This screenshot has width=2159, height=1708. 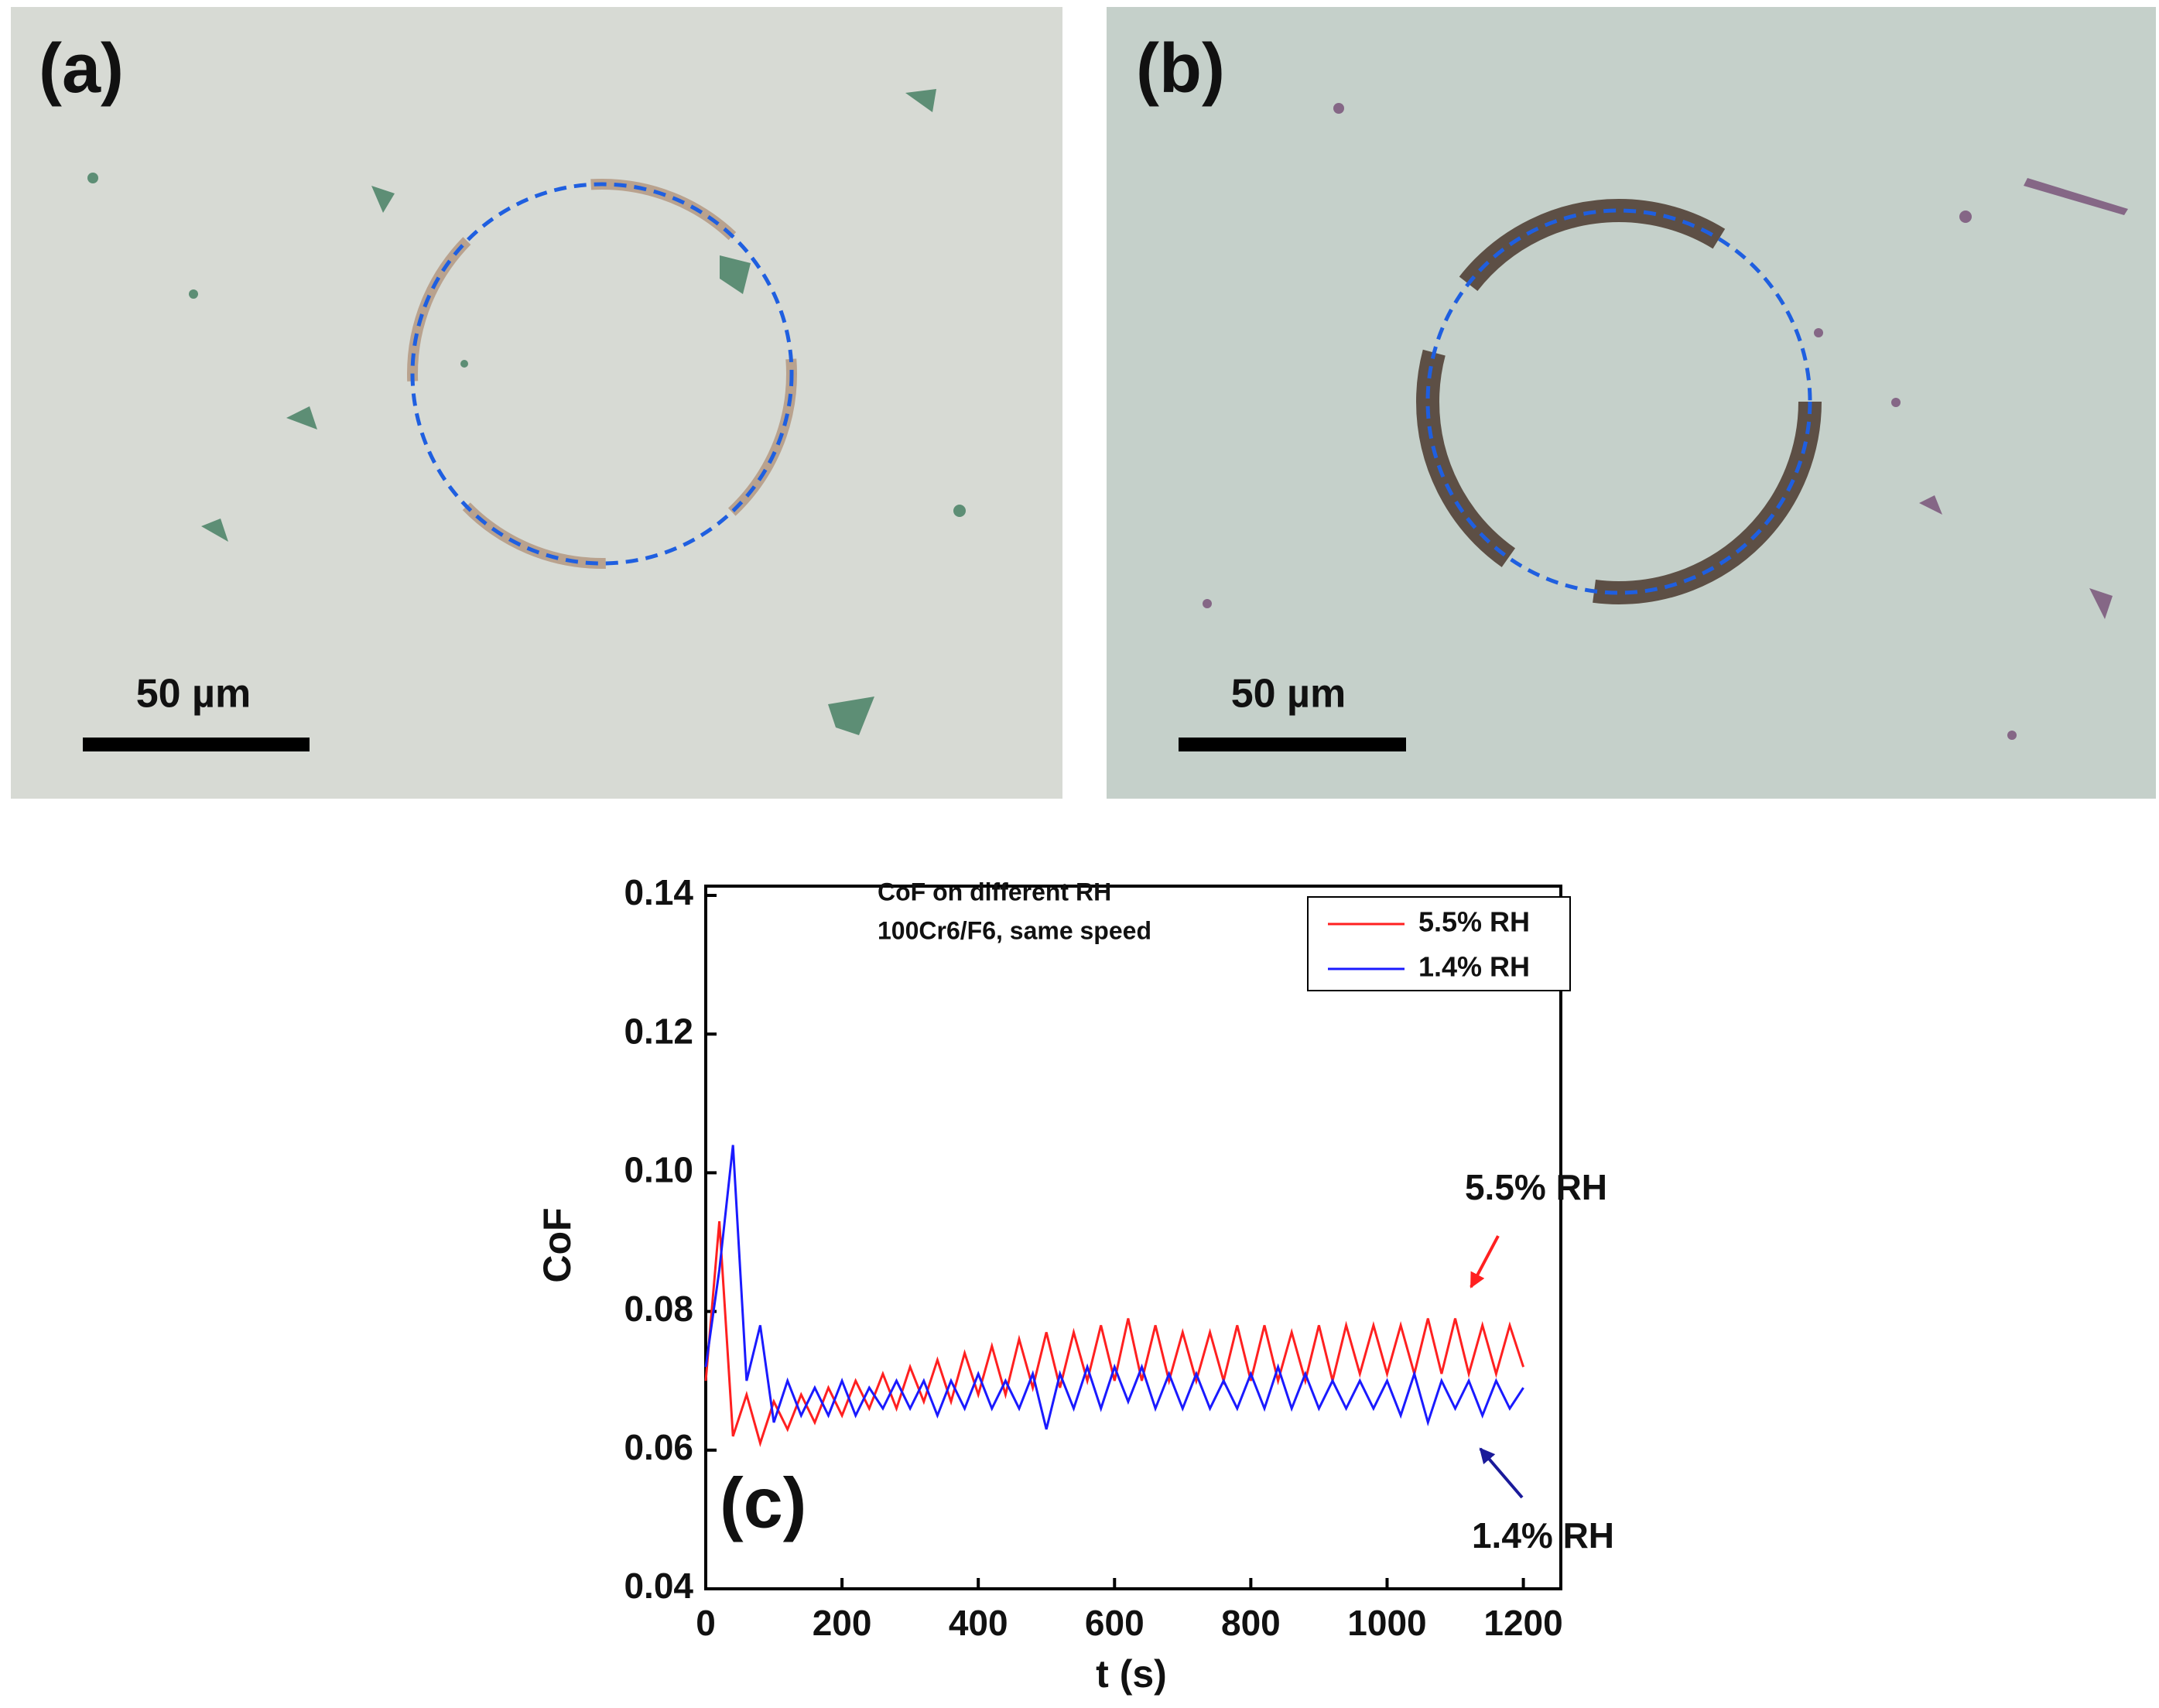 What do you see at coordinates (1474, 967) in the screenshot?
I see `legend-label: 1.4% RH` at bounding box center [1474, 967].